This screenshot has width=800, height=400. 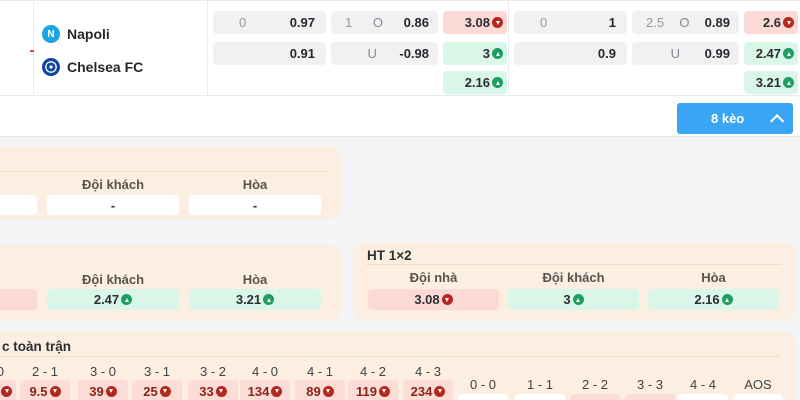 I want to click on away-odds-cell: 2.47, so click(x=113, y=299).